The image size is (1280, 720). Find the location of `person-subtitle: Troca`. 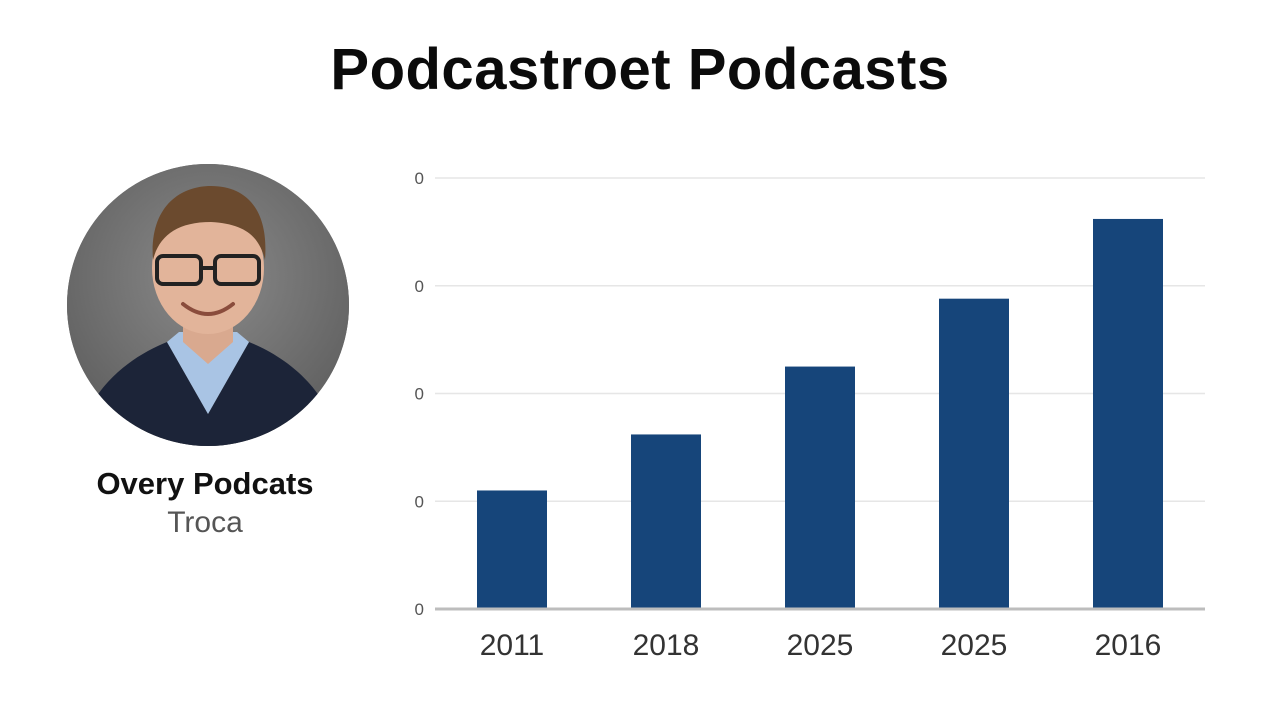

person-subtitle: Troca is located at coordinates (205, 522).